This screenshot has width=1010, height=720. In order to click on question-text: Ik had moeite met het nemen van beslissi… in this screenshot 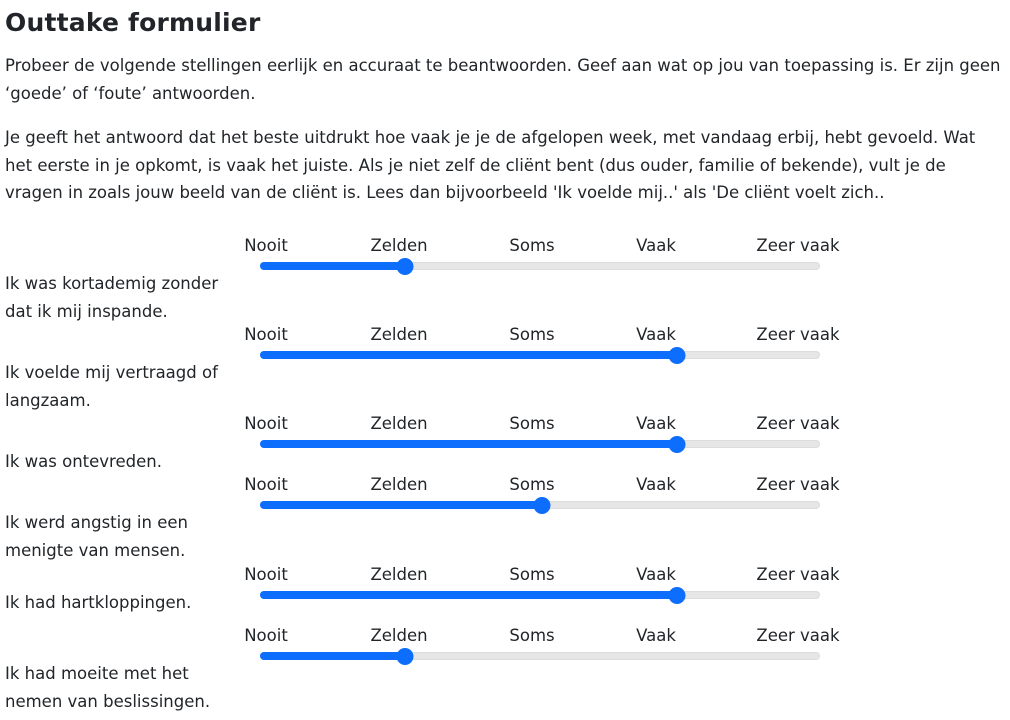, I will do `click(108, 687)`.